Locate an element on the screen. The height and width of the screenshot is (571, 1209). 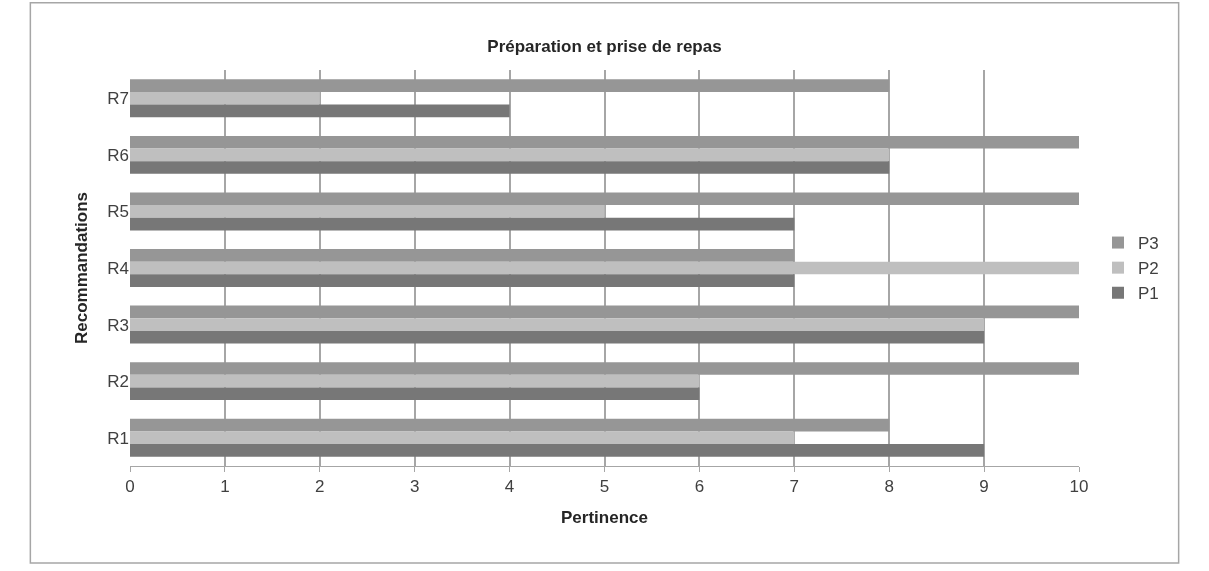
x-axis-title: Pertinence is located at coordinates (604, 517).